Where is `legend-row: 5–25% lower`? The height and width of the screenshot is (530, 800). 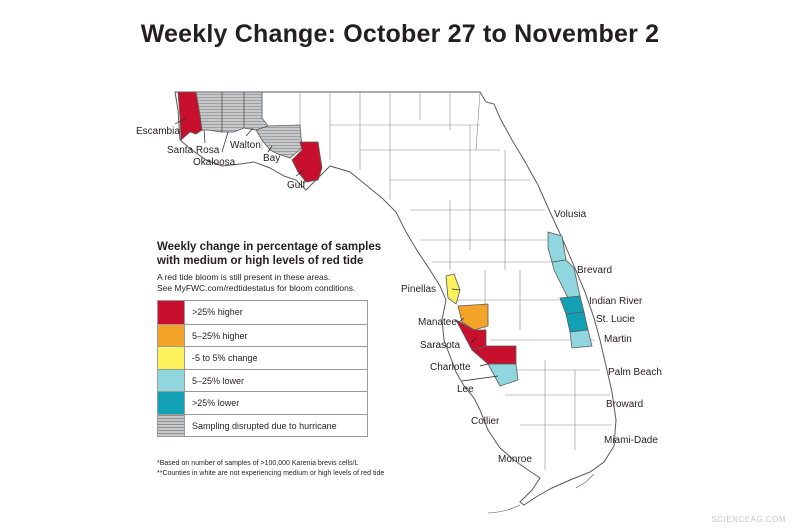 legend-row: 5–25% lower is located at coordinates (262, 379).